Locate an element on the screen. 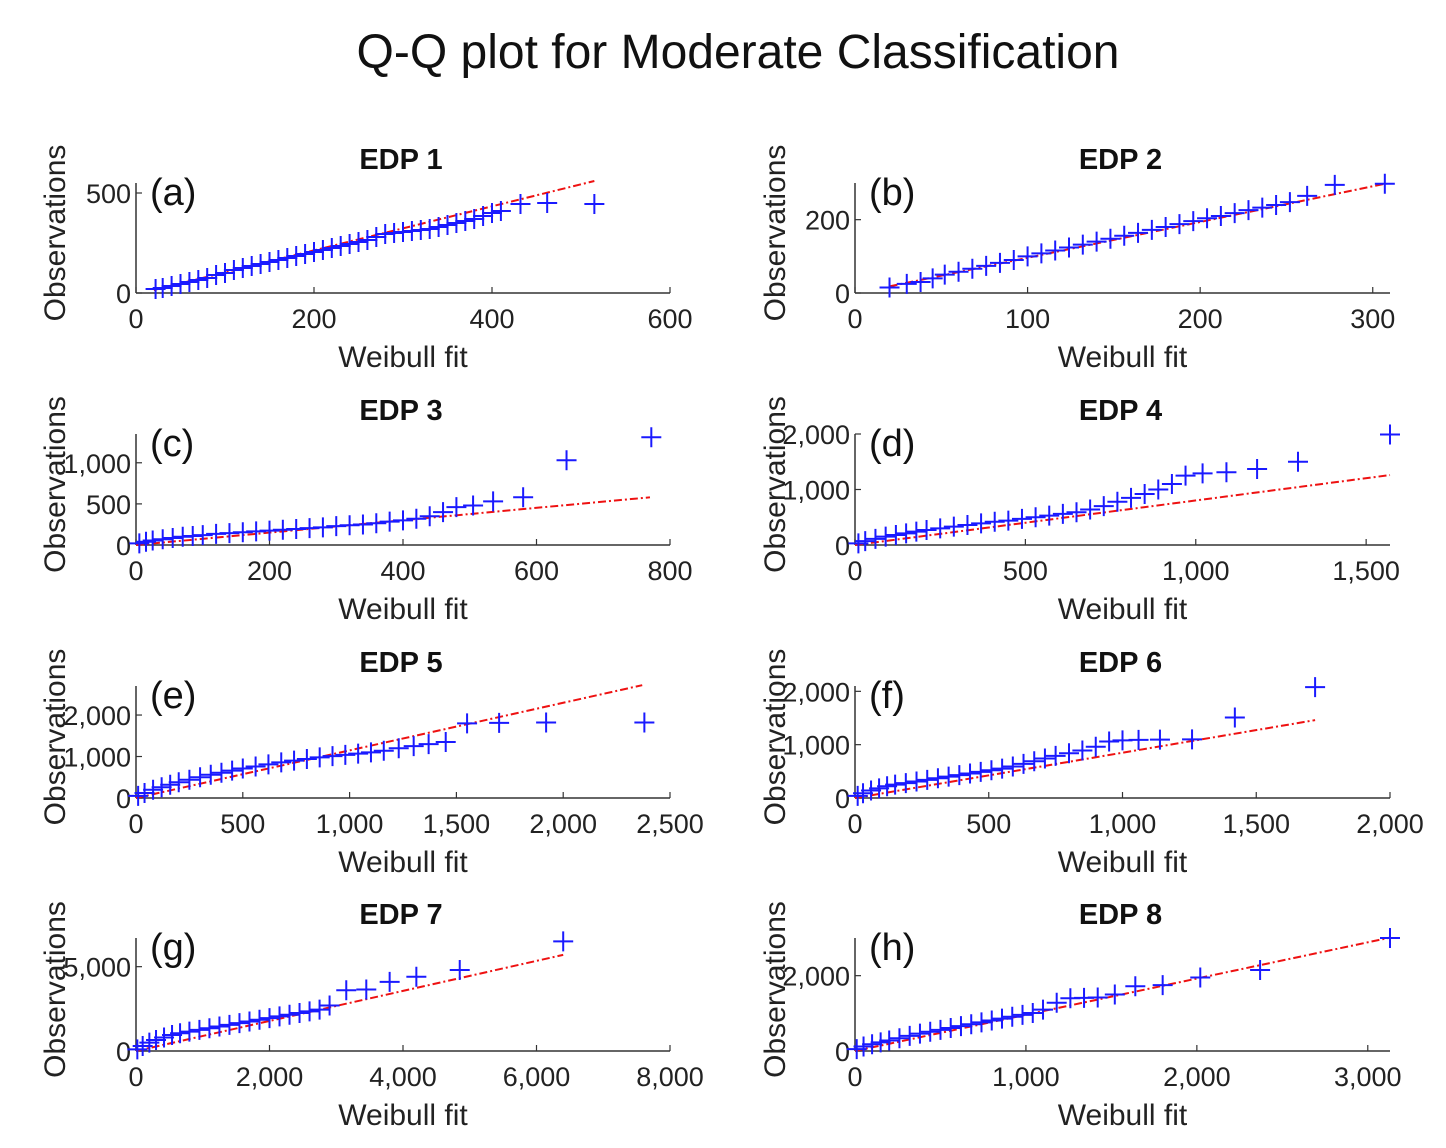  panel-1-y-tick-label: 0 is located at coordinates (123, 294).